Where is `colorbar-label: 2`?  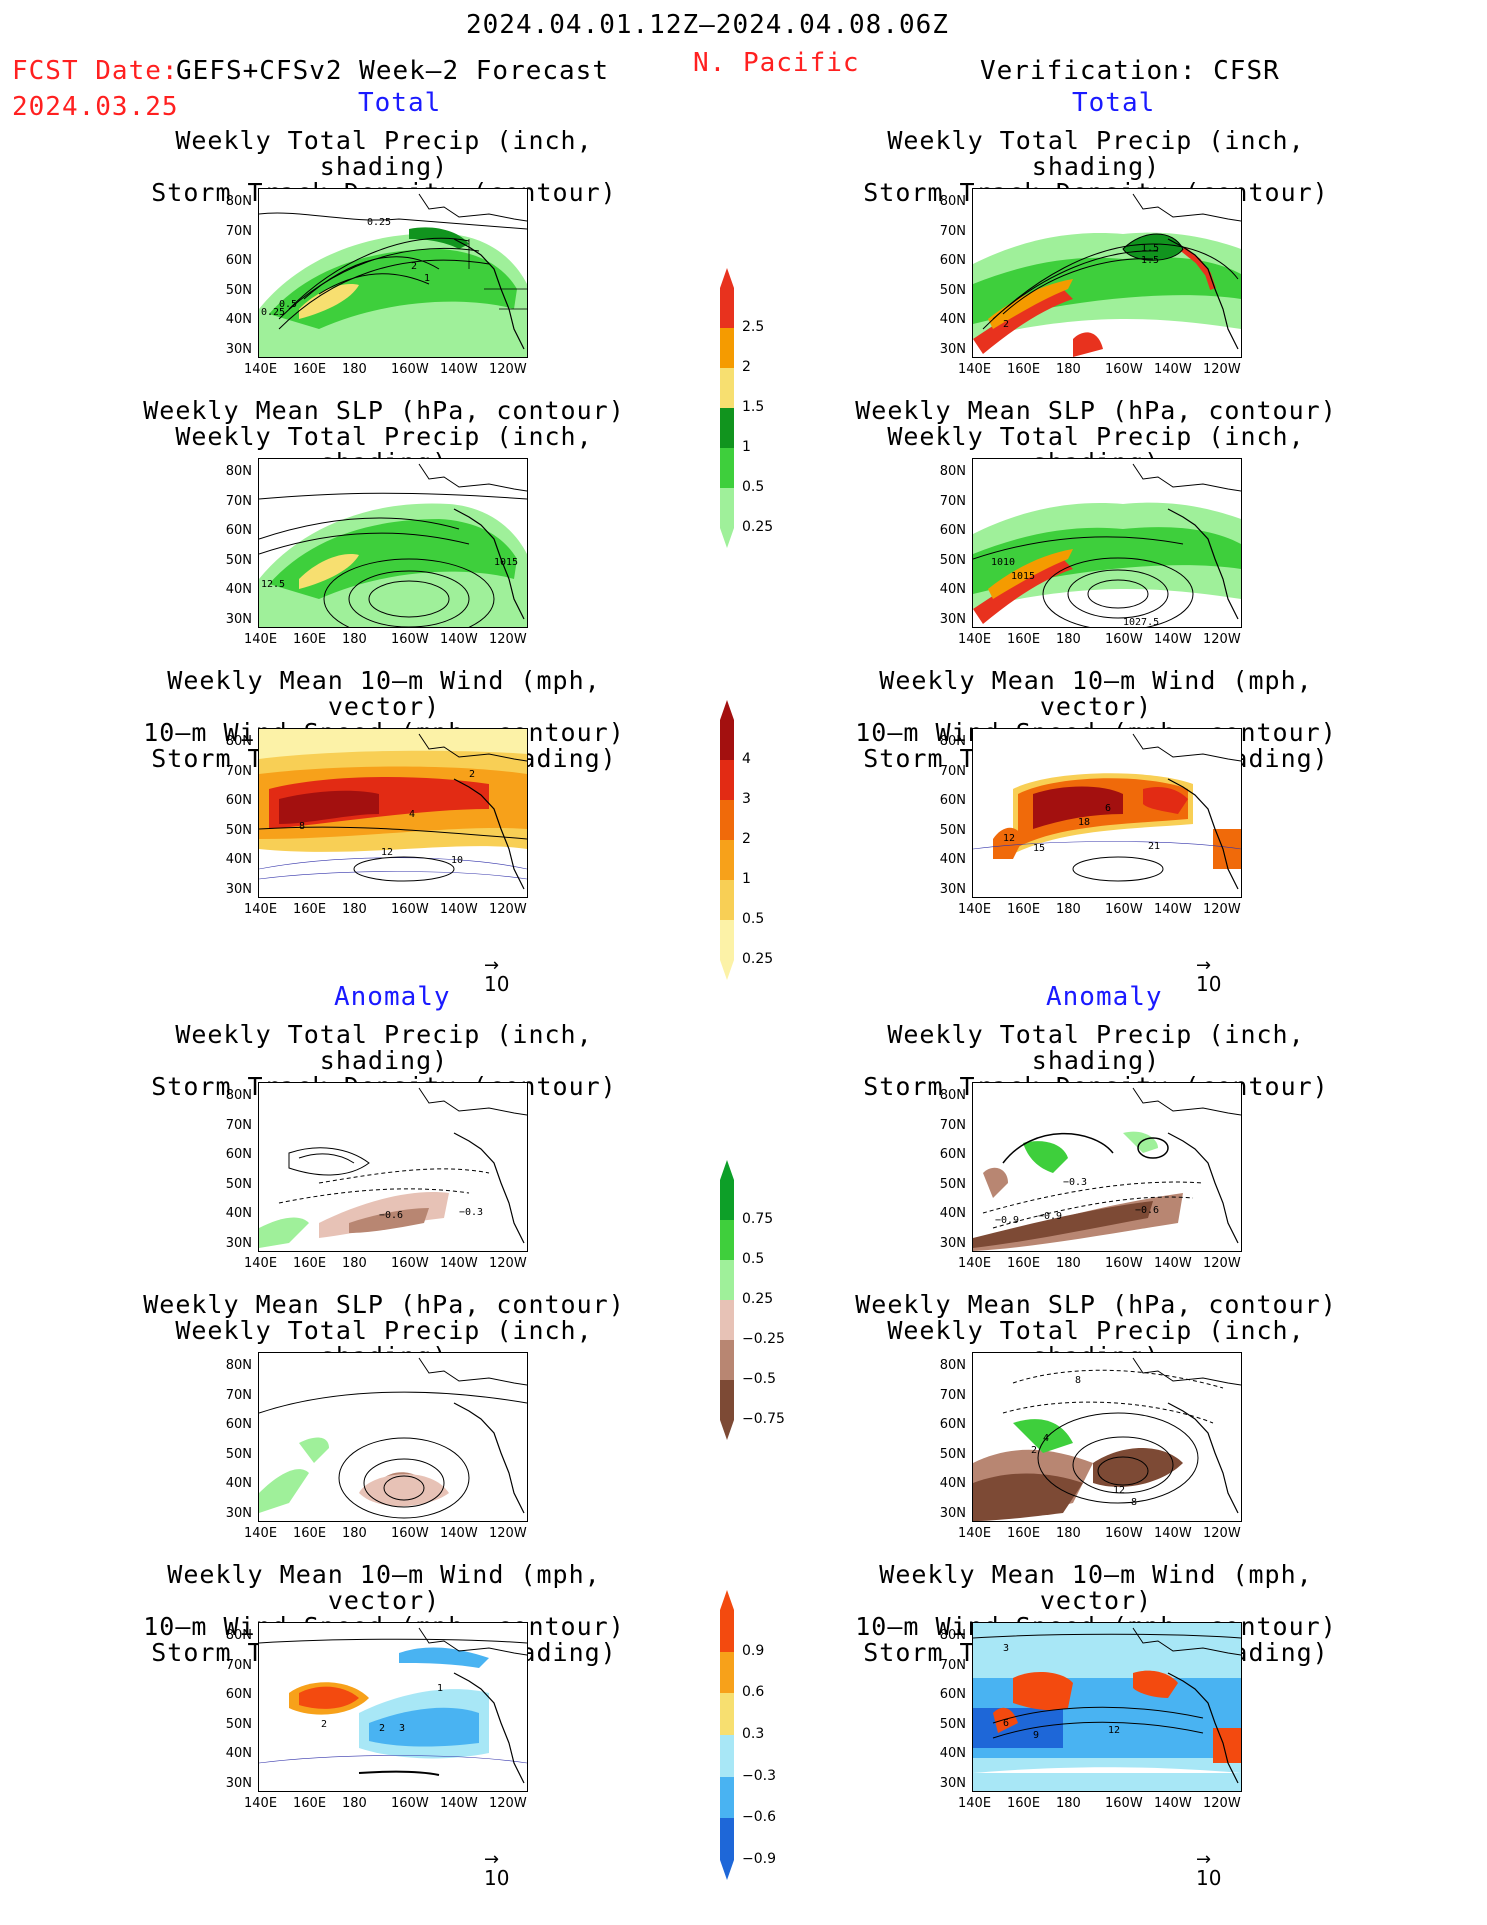 colorbar-label: 2 is located at coordinates (746, 839).